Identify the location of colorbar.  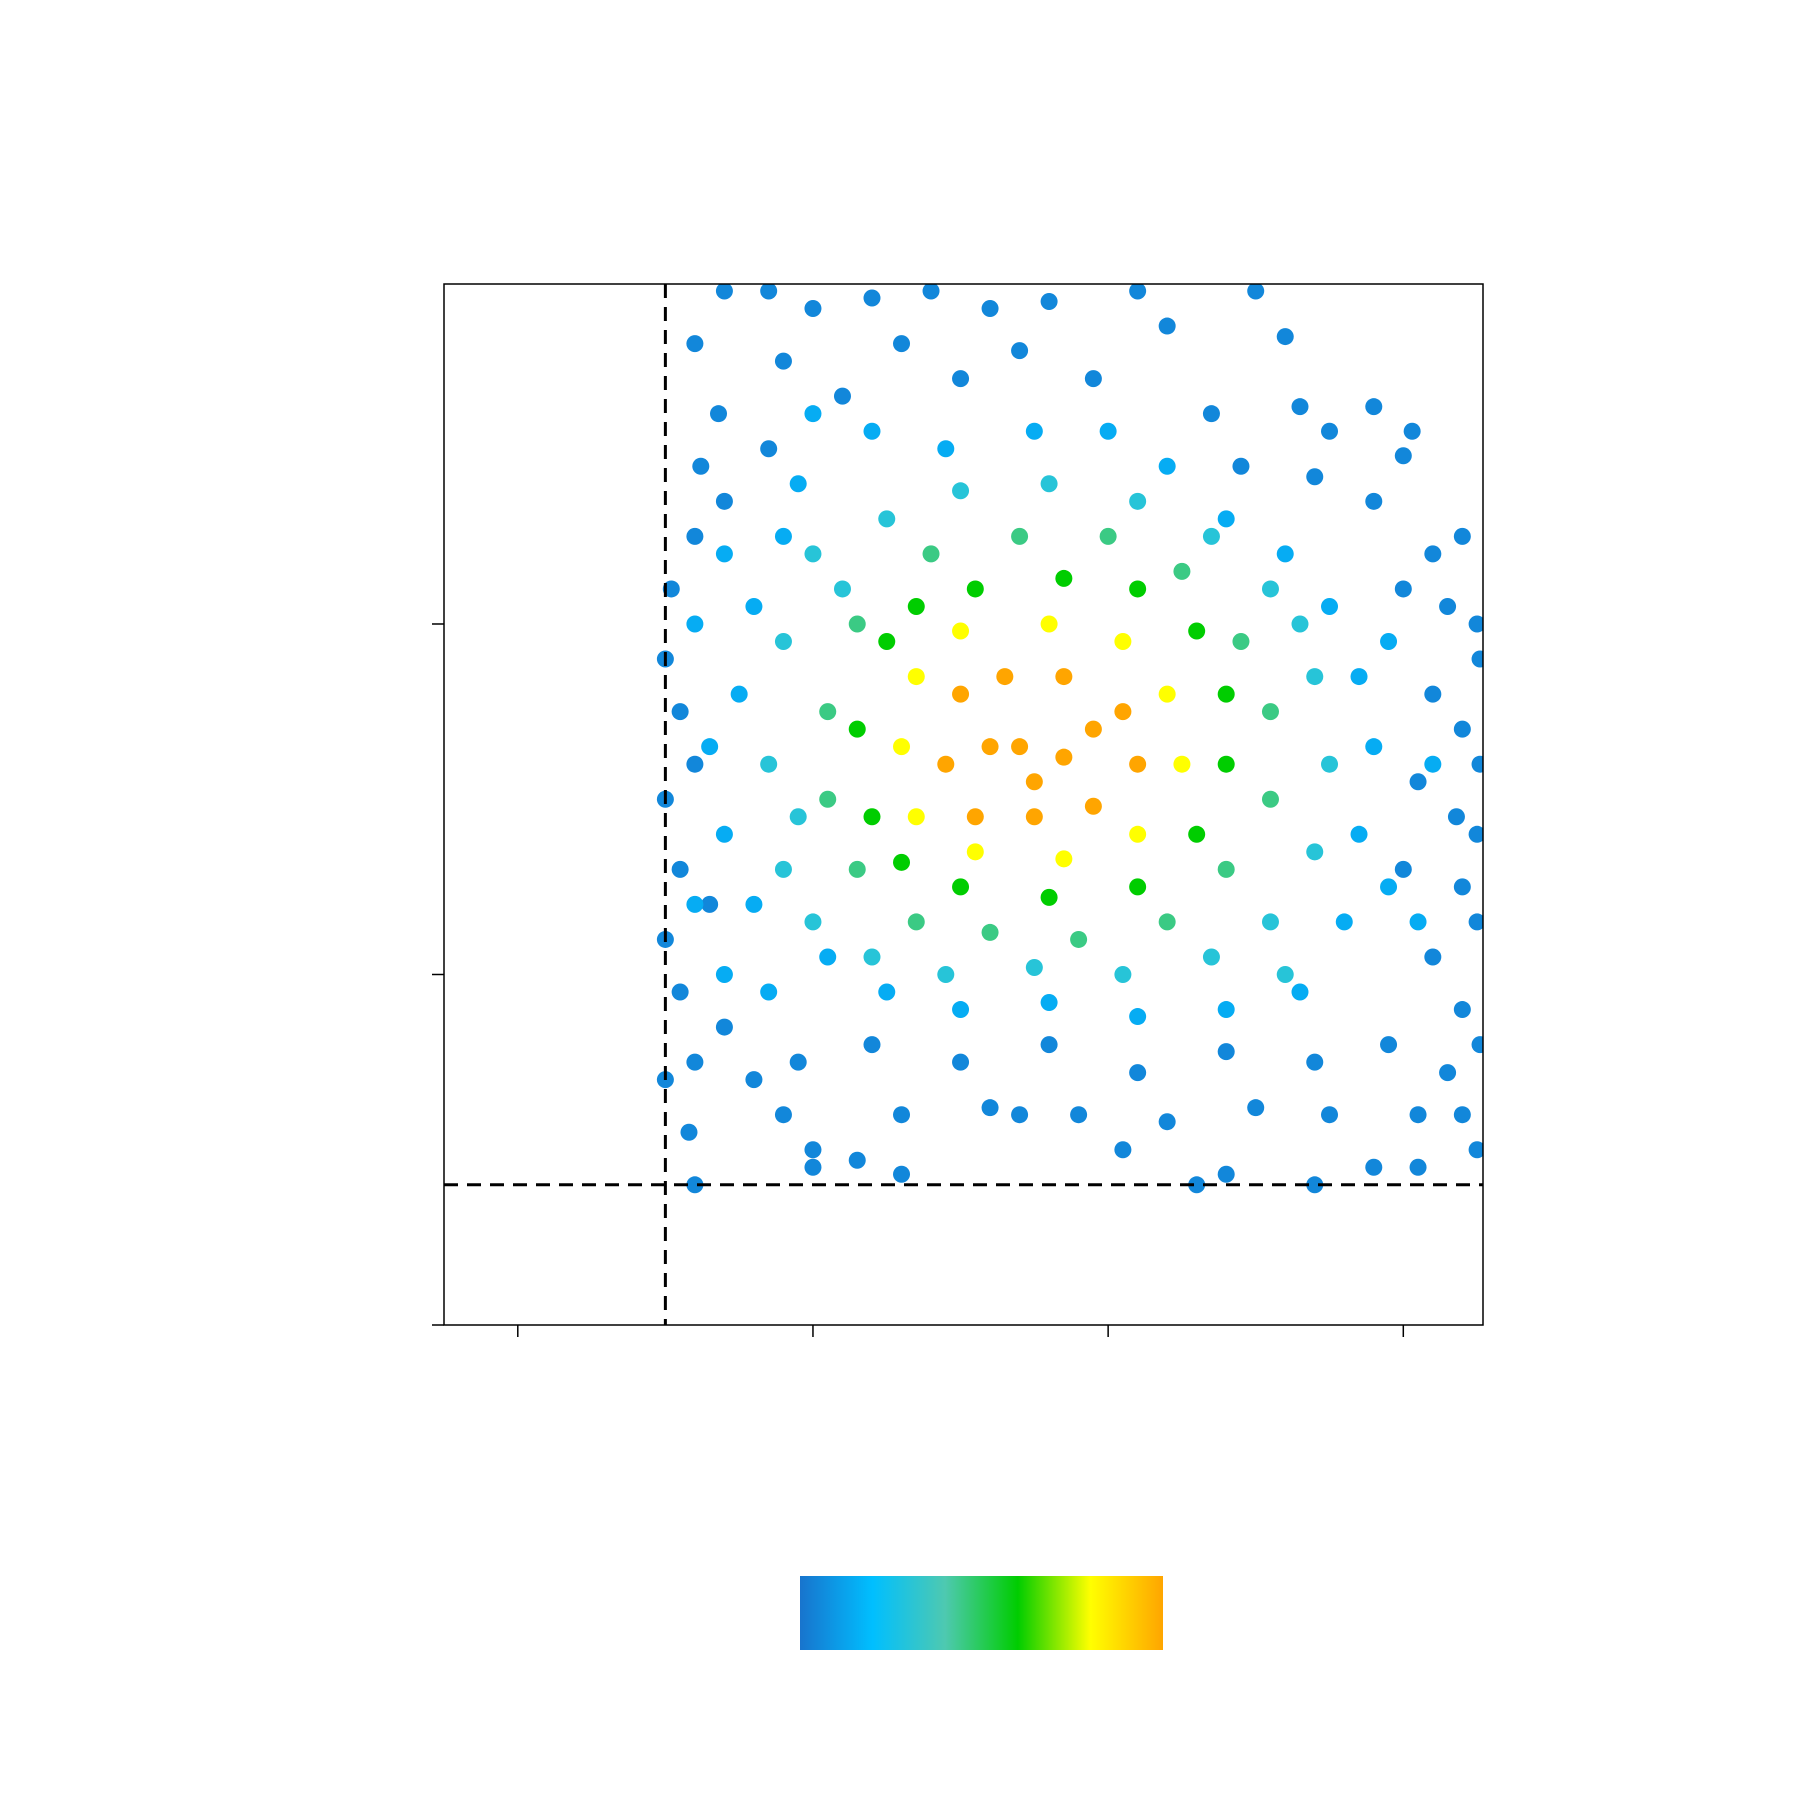
(981, 1613).